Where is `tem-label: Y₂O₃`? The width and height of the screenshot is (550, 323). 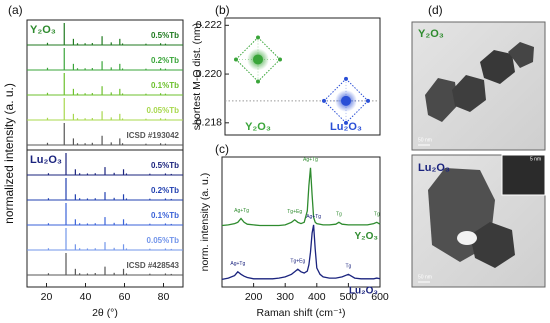 tem-label: Y₂O₃ is located at coordinates (431, 34).